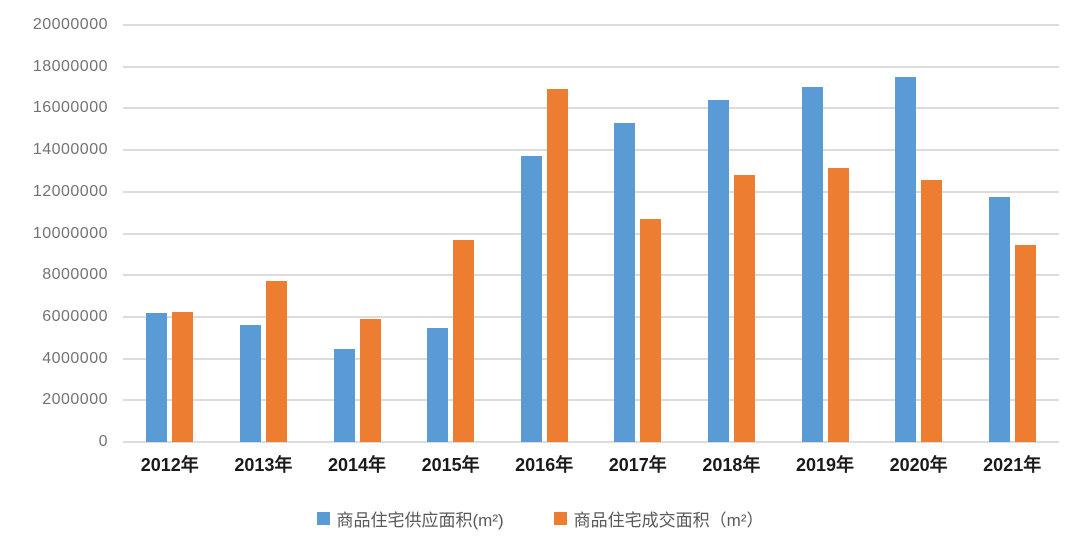 The height and width of the screenshot is (552, 1080). I want to click on transaction-bar-2018, so click(744, 308).